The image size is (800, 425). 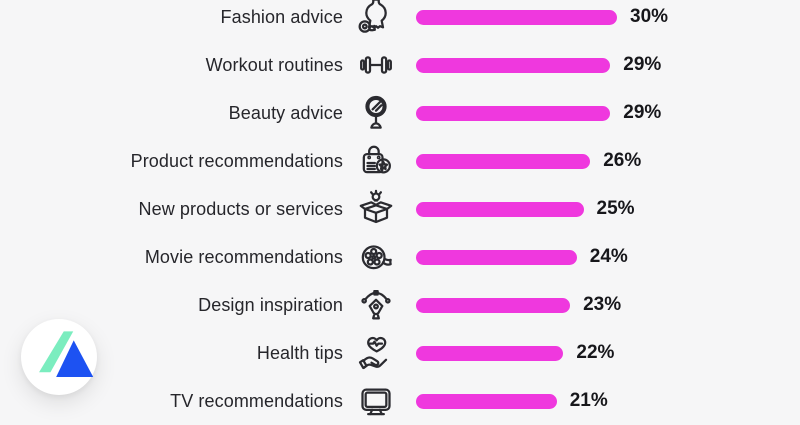 I want to click on chart-row: New products or services 25%, so click(x=400, y=209).